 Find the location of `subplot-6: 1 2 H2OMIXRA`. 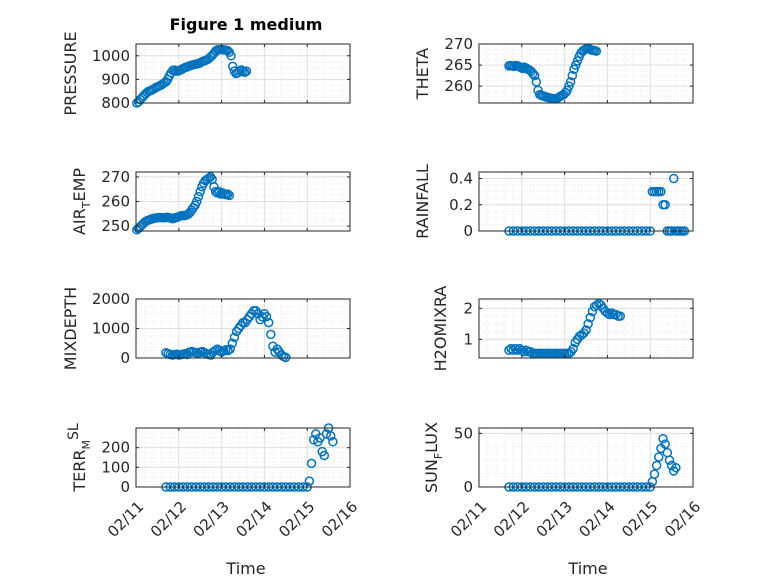

subplot-6: 1 2 H2OMIXRA is located at coordinates (562, 329).